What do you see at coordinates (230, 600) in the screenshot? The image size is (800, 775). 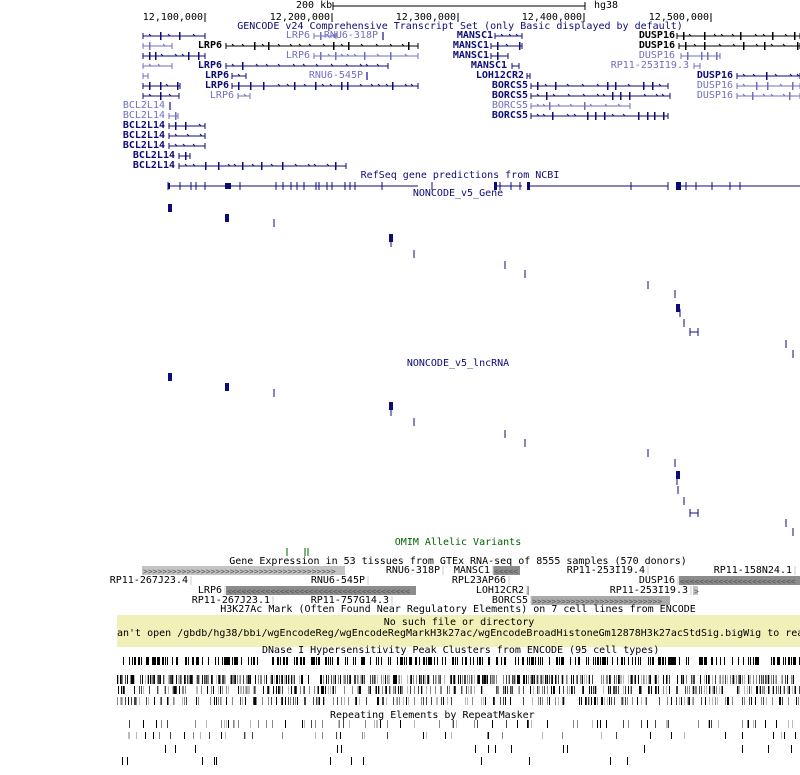 I see `gtex-gene-label: RP11-267J23.1` at bounding box center [230, 600].